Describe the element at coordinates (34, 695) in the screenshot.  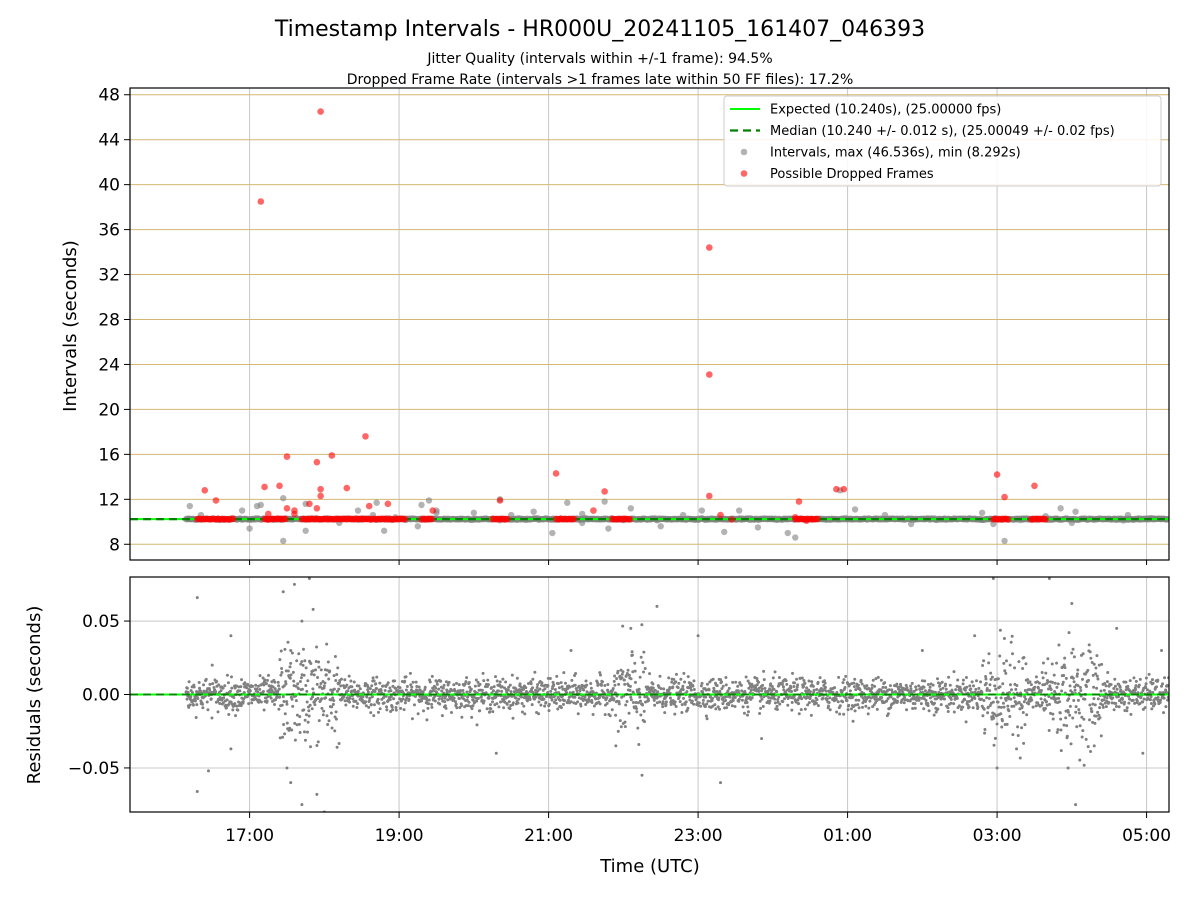
I see `bottom-ylabel: Residuals (seconds)` at that location.